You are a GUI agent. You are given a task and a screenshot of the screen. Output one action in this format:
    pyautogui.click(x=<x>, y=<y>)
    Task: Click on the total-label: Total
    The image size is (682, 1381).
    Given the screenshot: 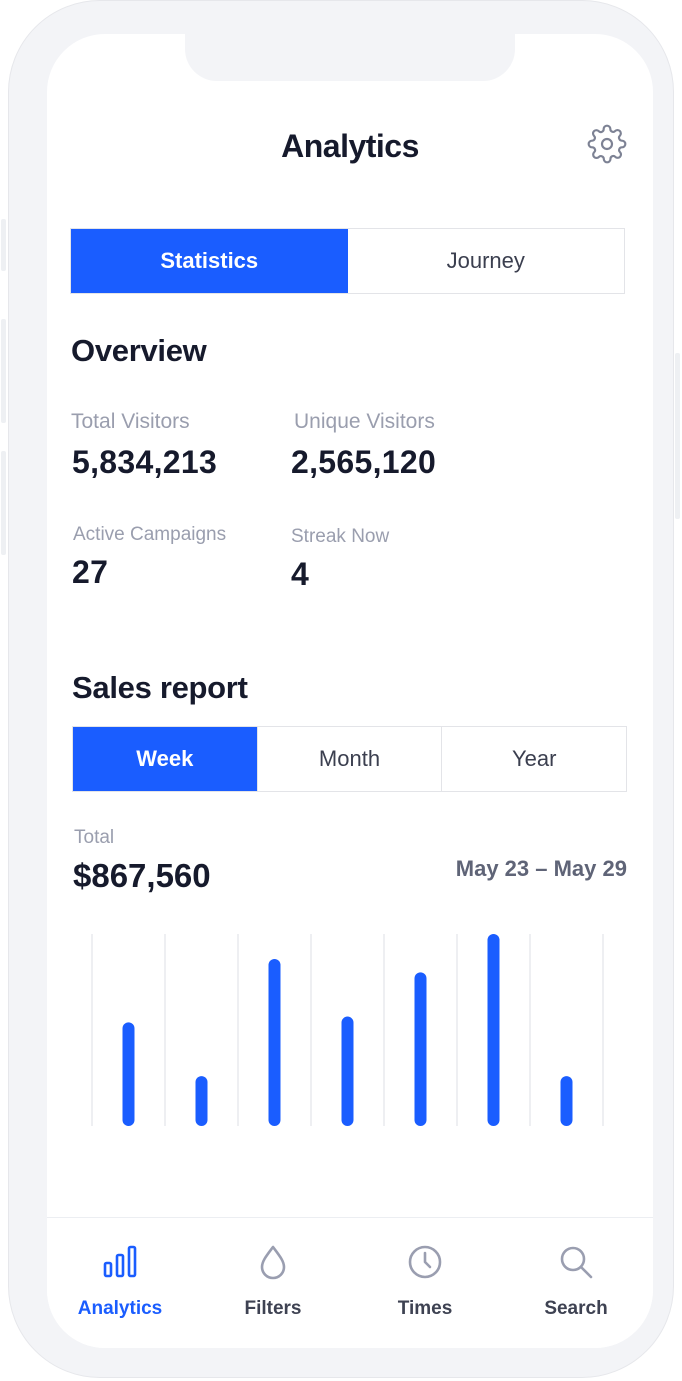 What is the action you would take?
    pyautogui.click(x=94, y=837)
    